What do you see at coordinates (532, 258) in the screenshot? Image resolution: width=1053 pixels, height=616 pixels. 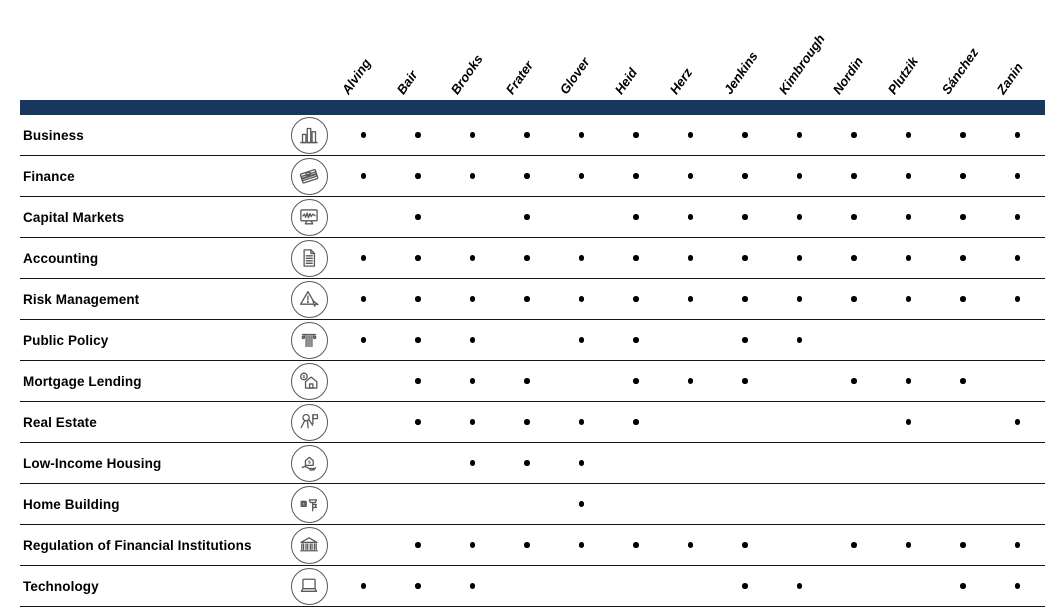 I see `table-row: Accounting` at bounding box center [532, 258].